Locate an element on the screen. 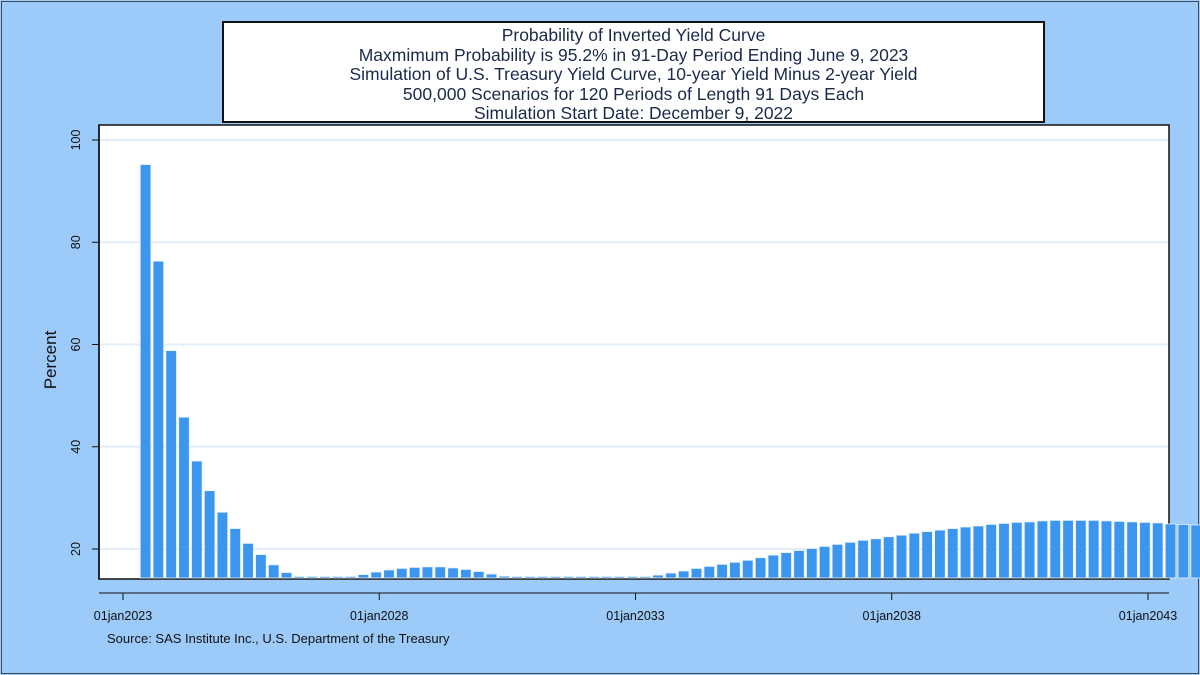 This screenshot has height=675, width=1200. x-tick-label: 01jan2033 is located at coordinates (635, 616).